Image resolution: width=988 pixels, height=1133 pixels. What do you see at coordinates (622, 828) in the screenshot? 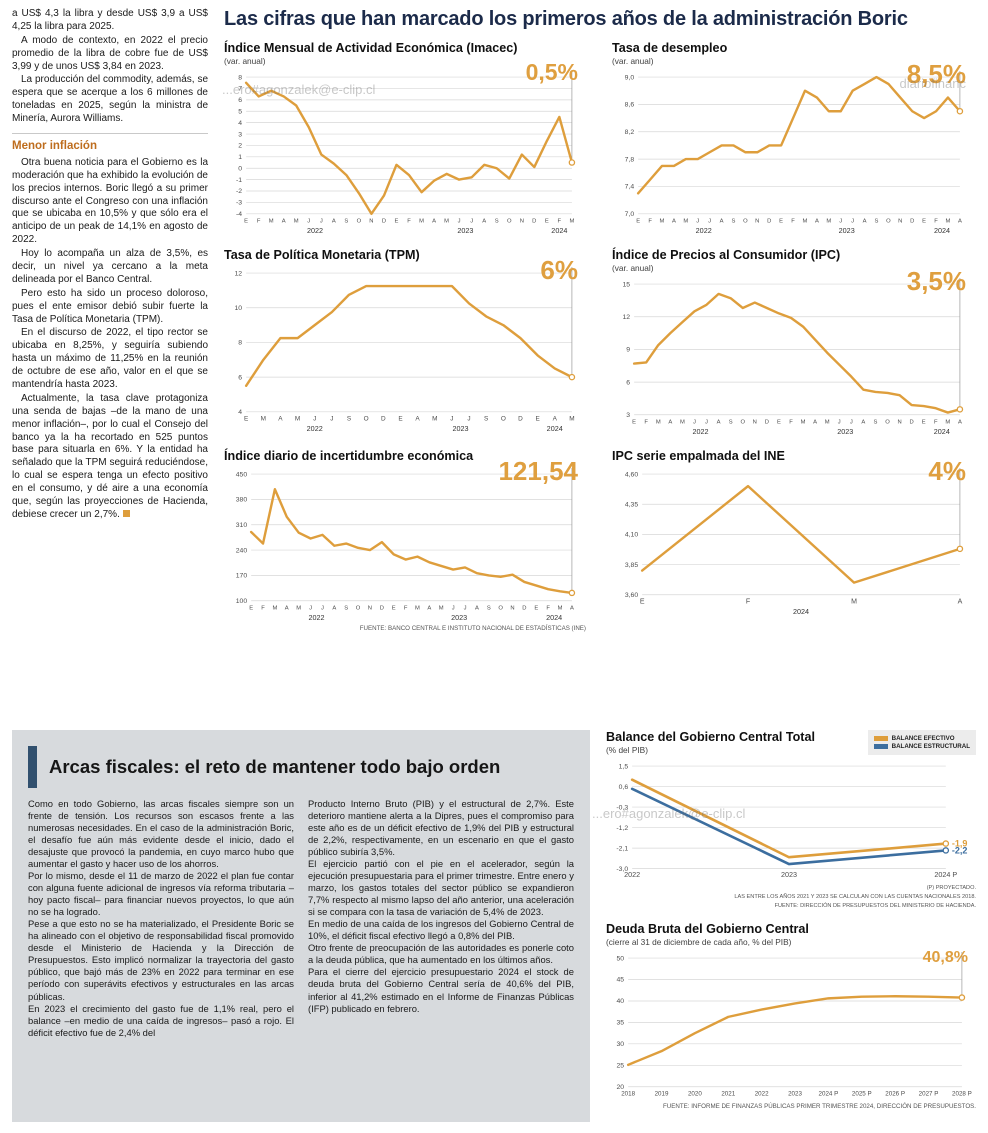
I see `svg-text: -1,2` at bounding box center [622, 828].